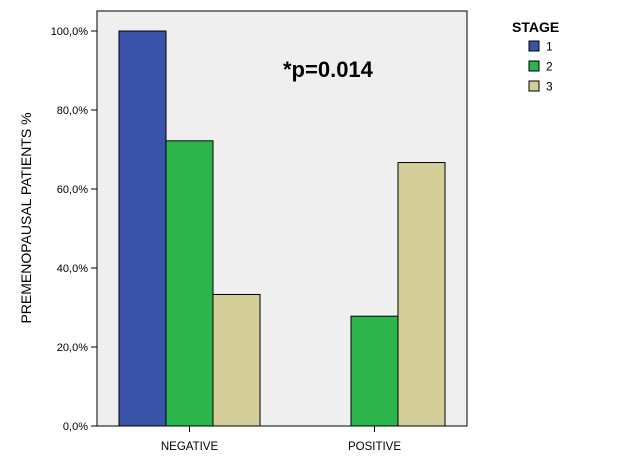 The image size is (622, 466). What do you see at coordinates (75, 427) in the screenshot?
I see `y-tick-label: 0,0%` at bounding box center [75, 427].